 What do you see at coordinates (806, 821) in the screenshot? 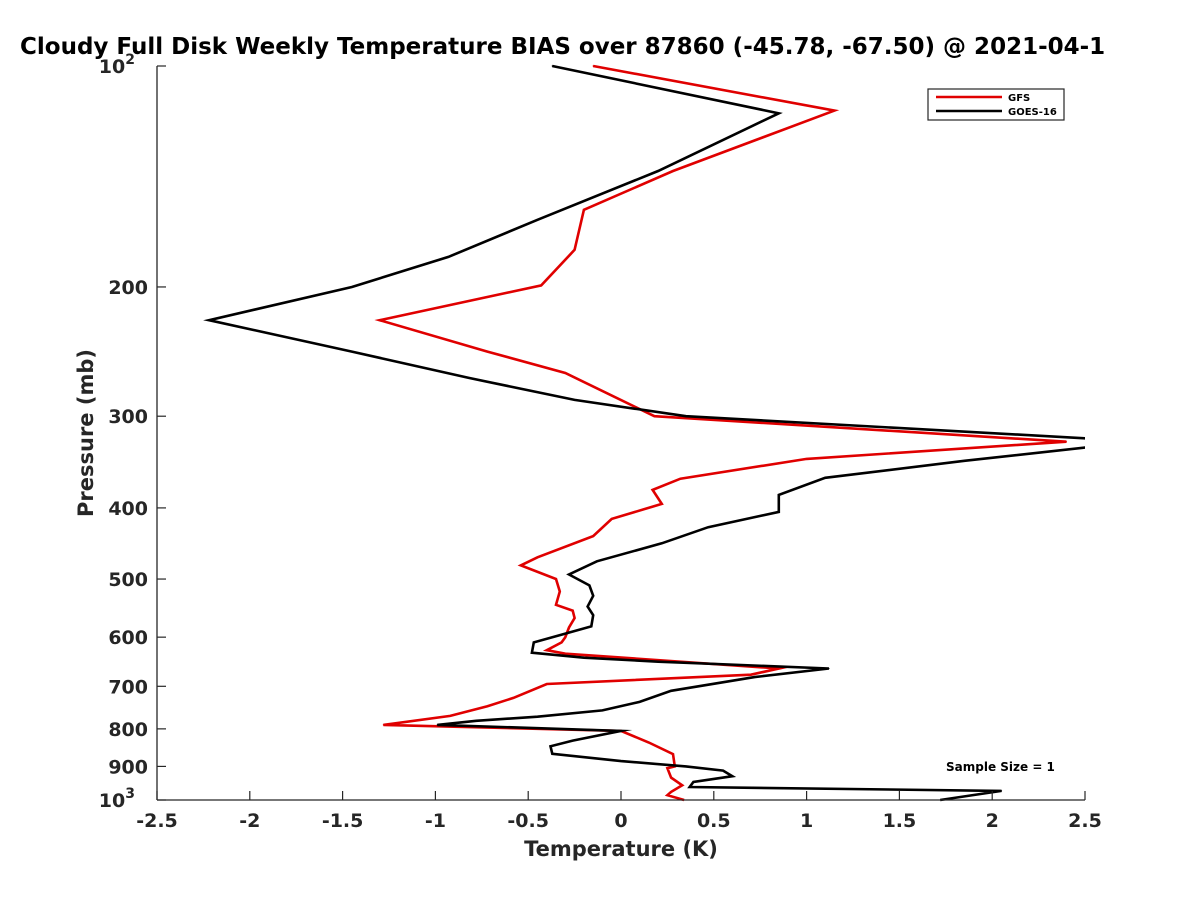
I see `x-tick-label: 1` at bounding box center [806, 821].